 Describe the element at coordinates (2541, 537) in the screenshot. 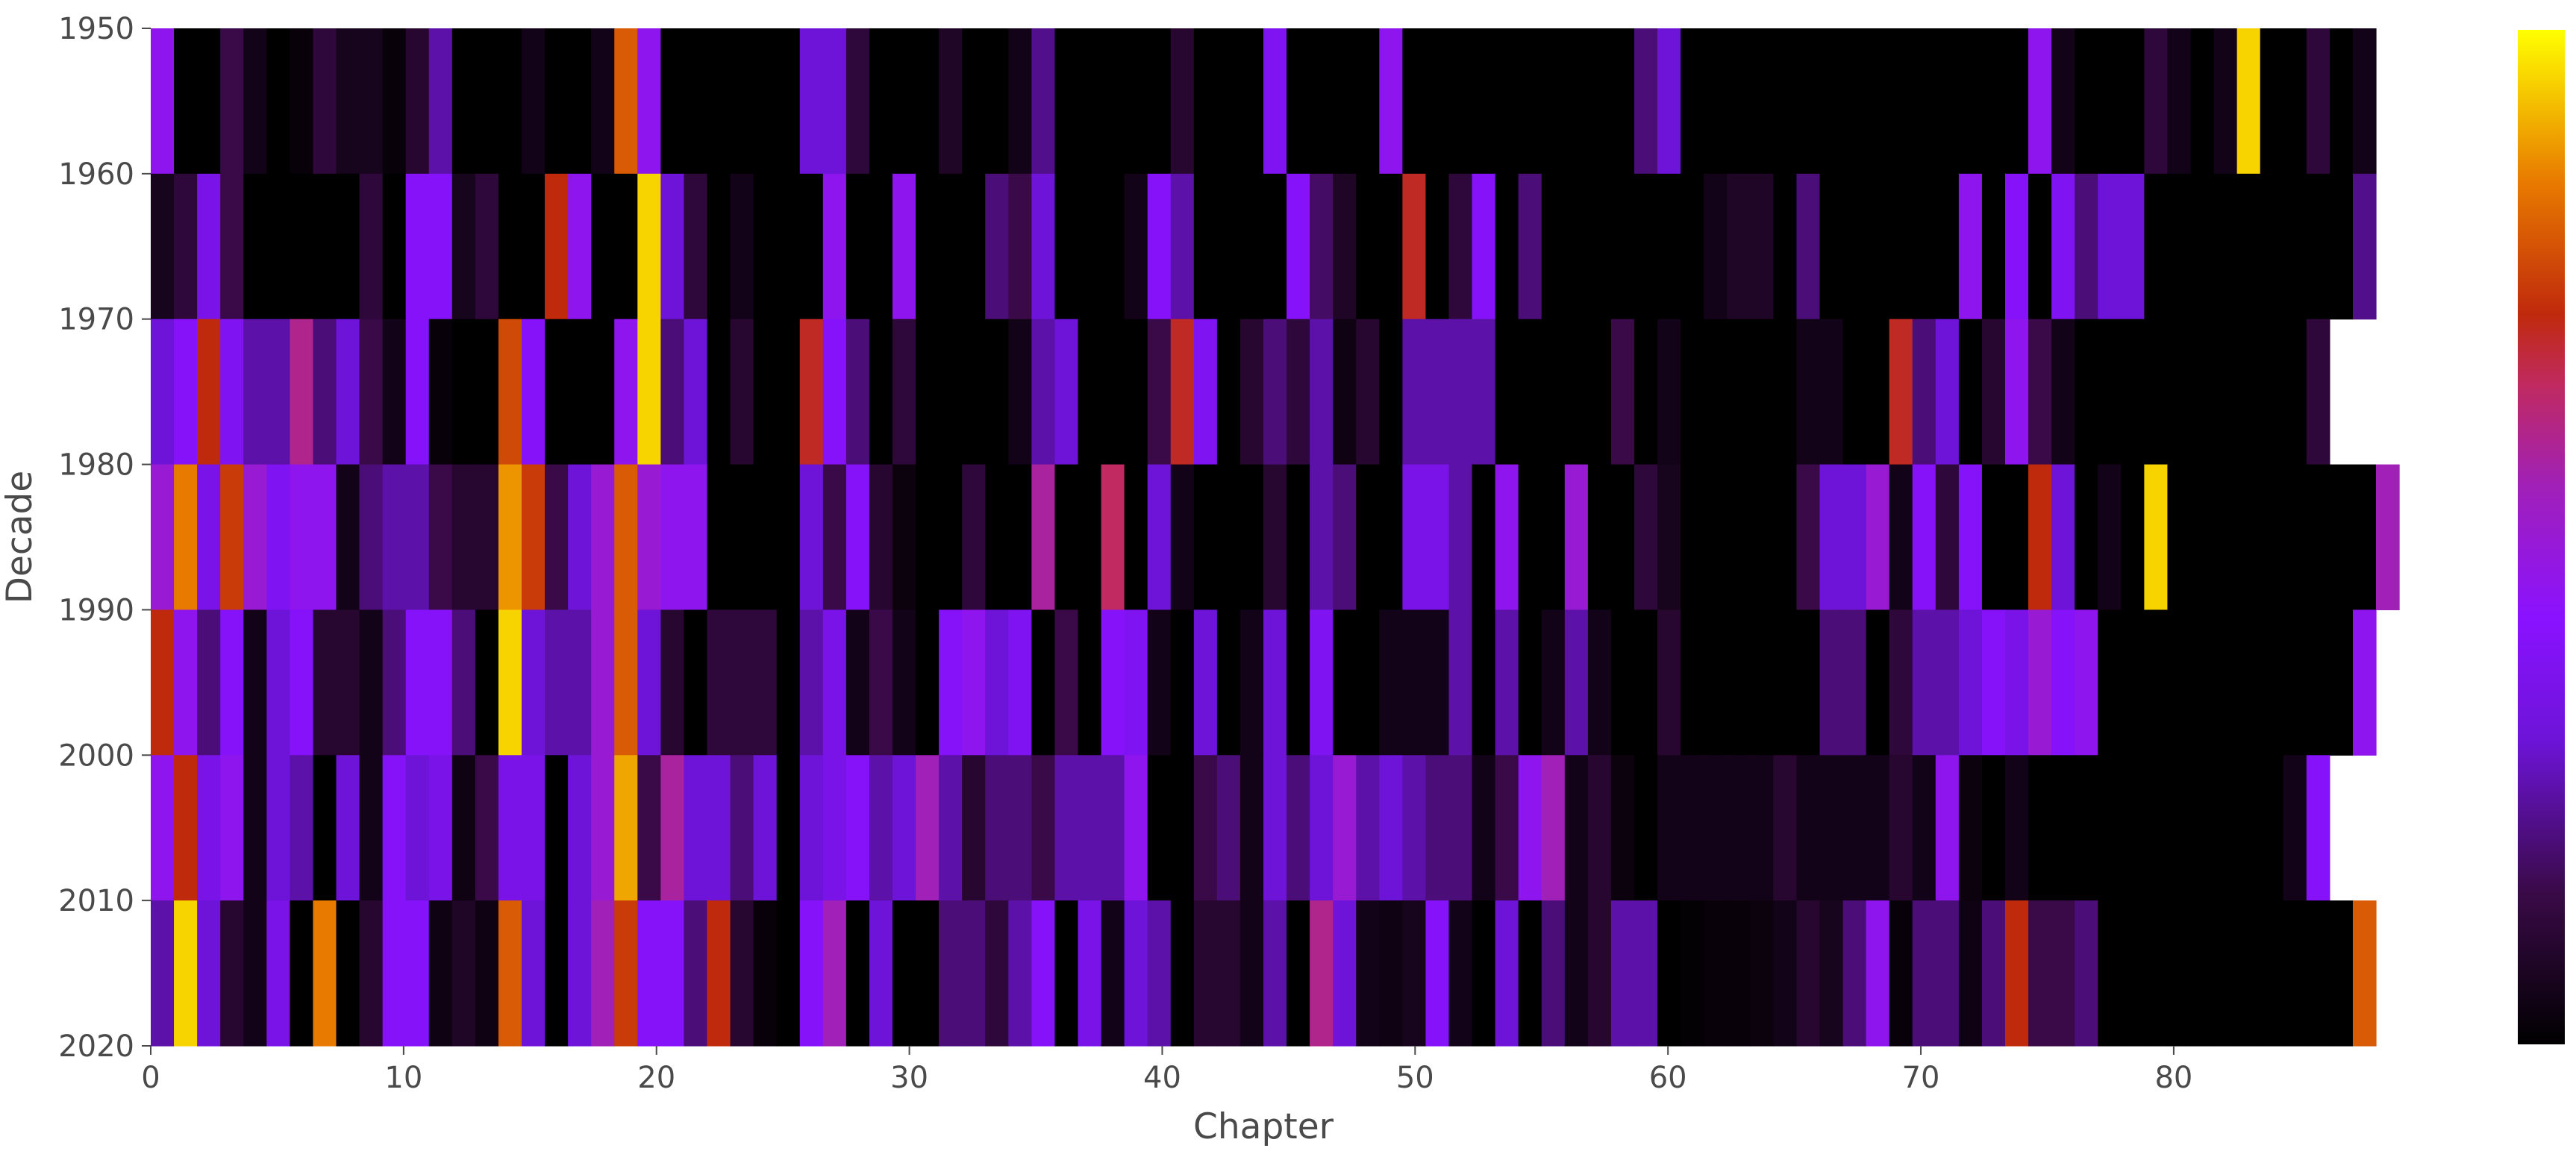

I see `colorbar` at that location.